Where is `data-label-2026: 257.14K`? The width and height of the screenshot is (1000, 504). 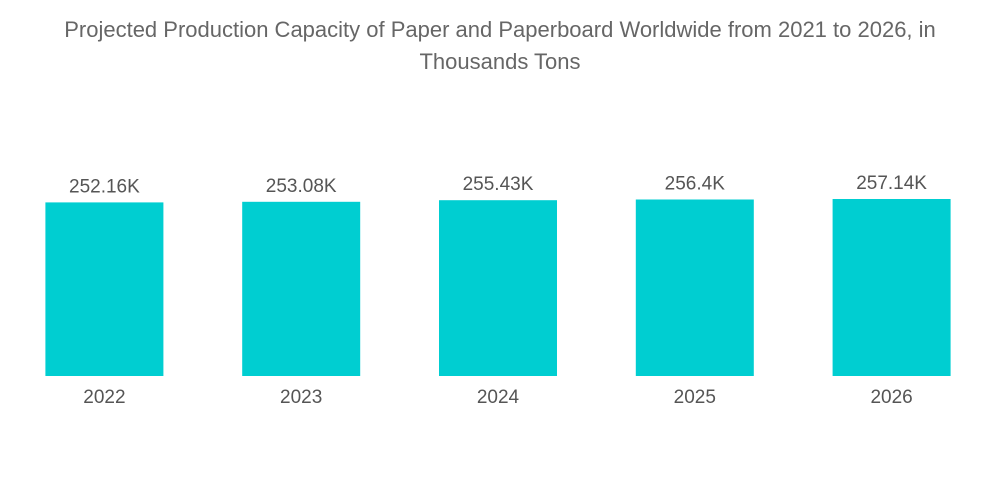 data-label-2026: 257.14K is located at coordinates (891, 183).